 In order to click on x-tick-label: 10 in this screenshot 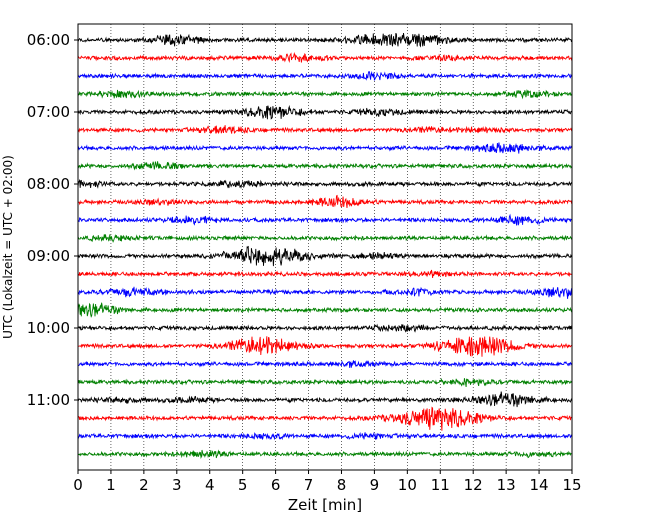, I will do `click(407, 485)`.